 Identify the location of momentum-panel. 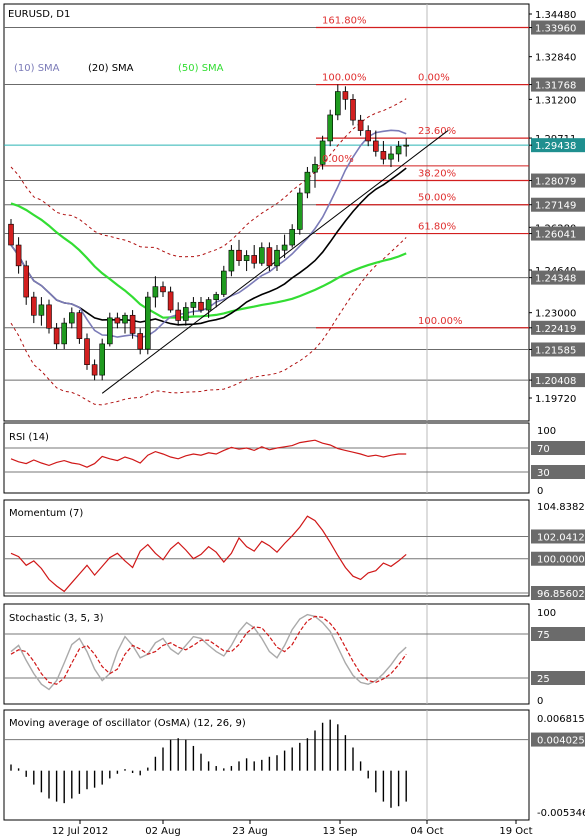
(266, 548).